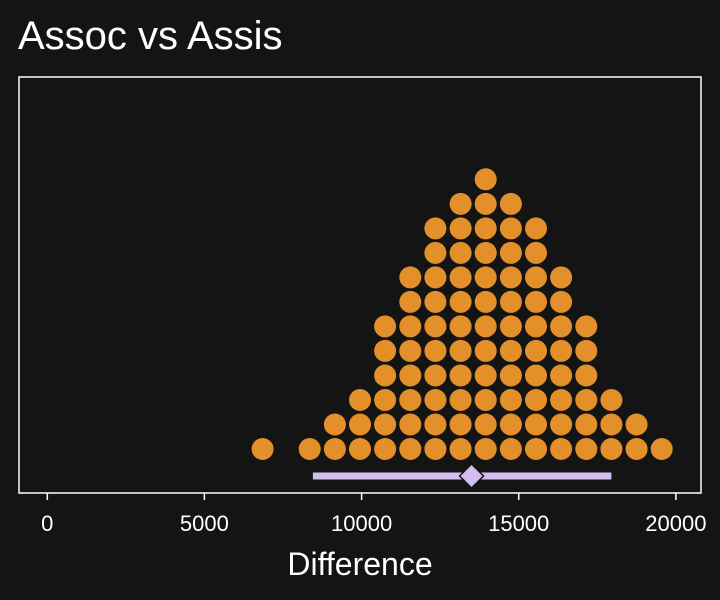 The height and width of the screenshot is (600, 720). I want to click on x-axis: 0 5000 10000 15000 20000, so click(373, 514).